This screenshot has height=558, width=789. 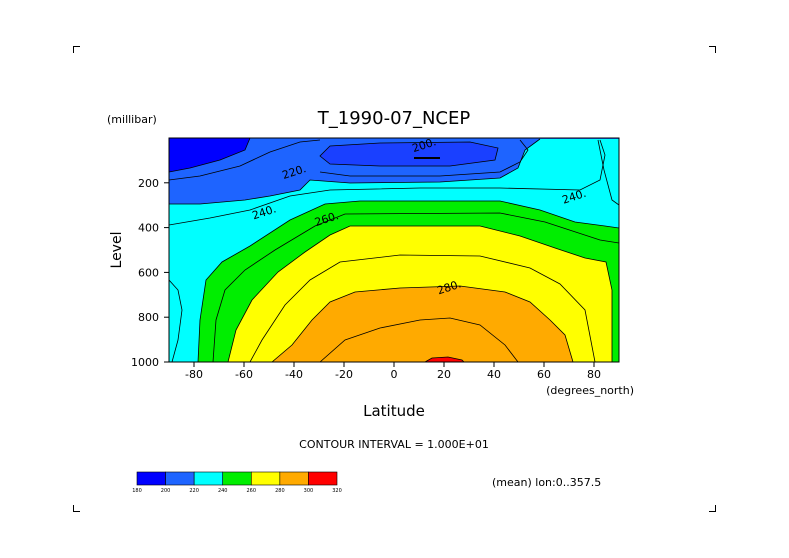 I want to click on y-tick-label: 600, so click(x=148, y=272).